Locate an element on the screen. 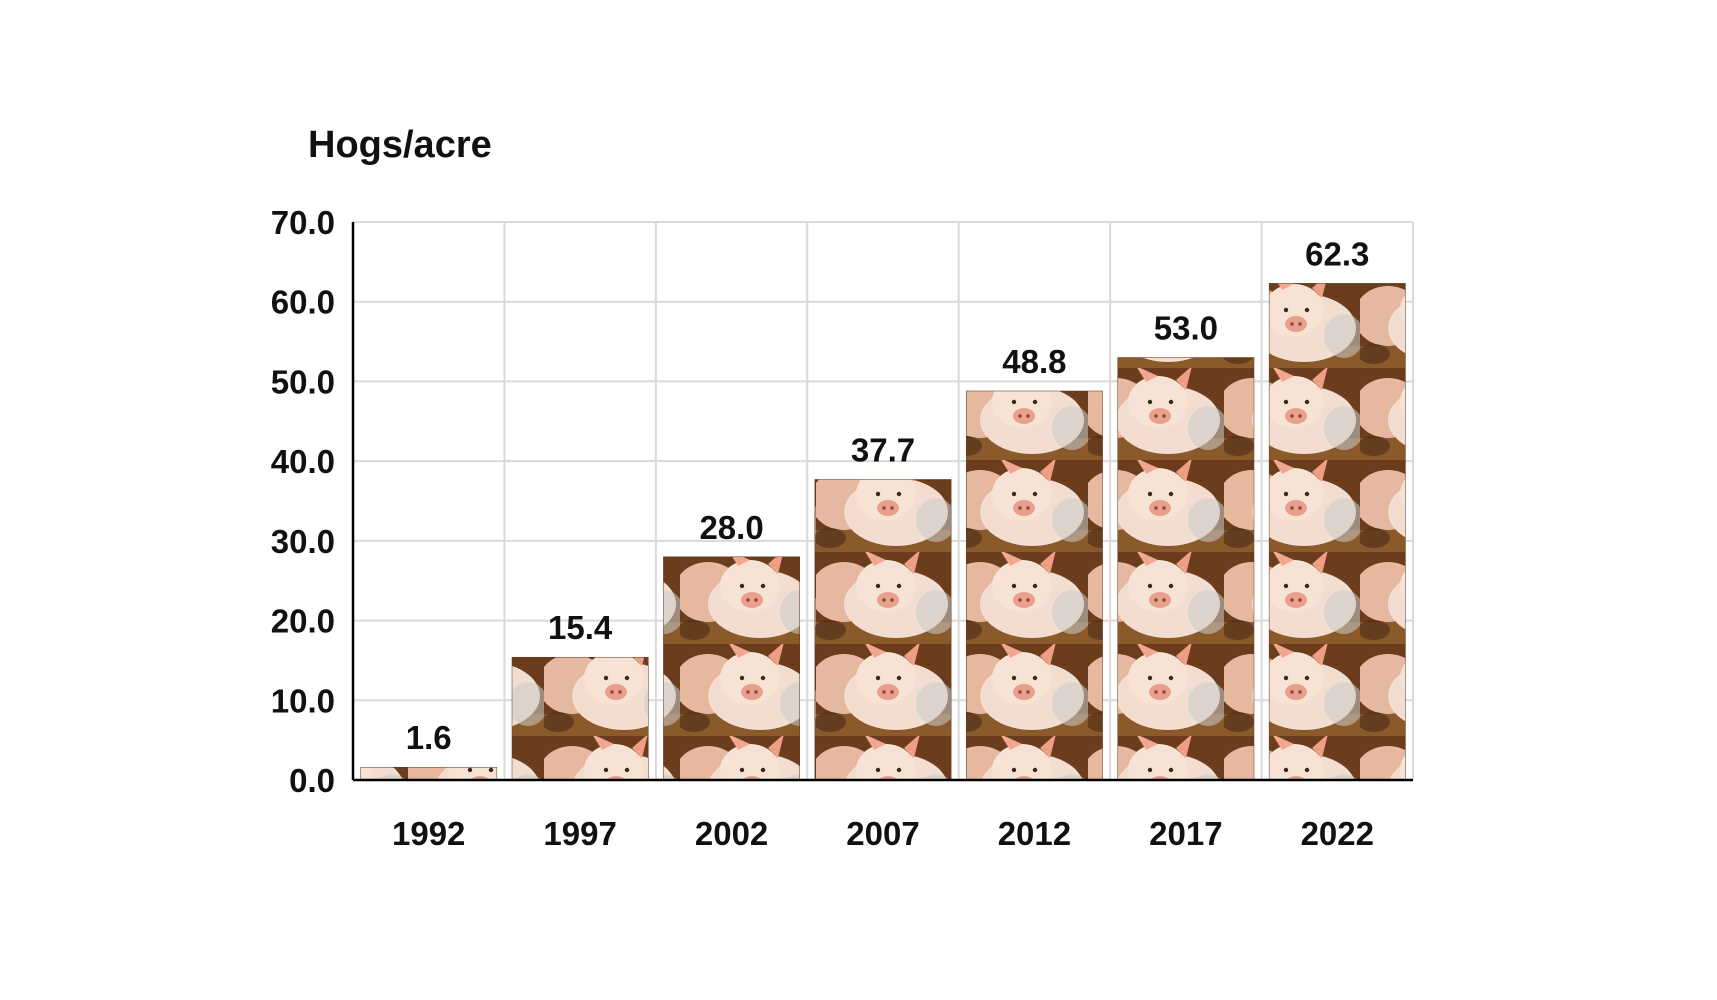  y-tick-label: 40.0 is located at coordinates (303, 461).